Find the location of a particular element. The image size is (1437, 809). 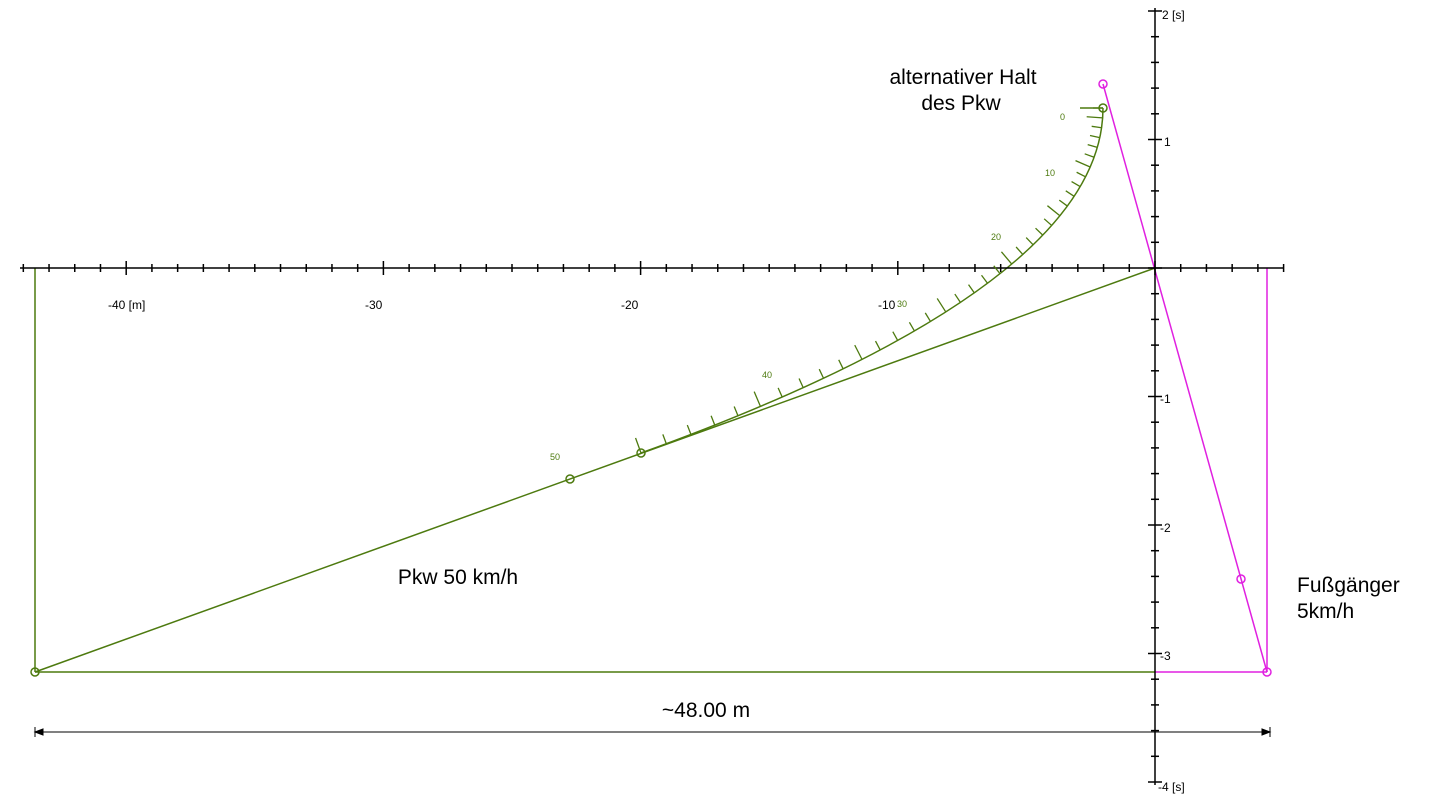

ped-lines is located at coordinates (1185, 378).